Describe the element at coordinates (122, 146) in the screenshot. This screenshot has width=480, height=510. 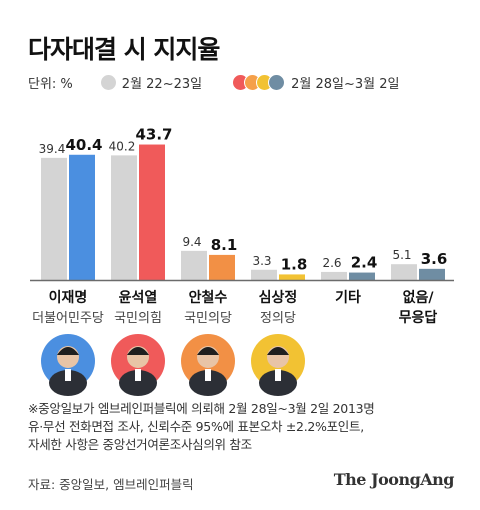
I see `value-label-prev-1: 40.2` at that location.